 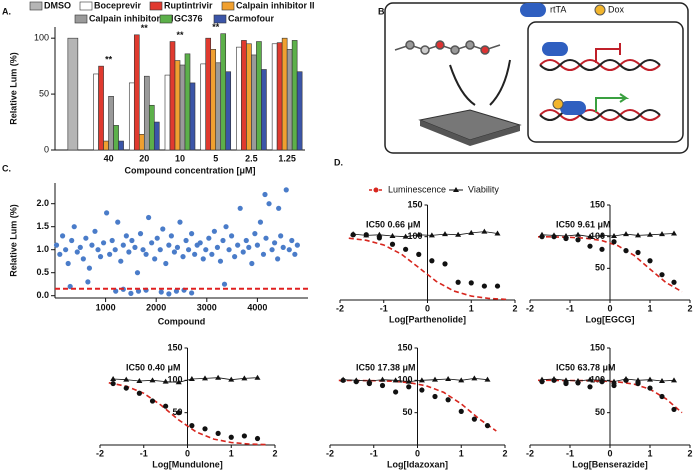 What do you see at coordinates (338, 162) in the screenshot?
I see `panel-label: D.` at bounding box center [338, 162].